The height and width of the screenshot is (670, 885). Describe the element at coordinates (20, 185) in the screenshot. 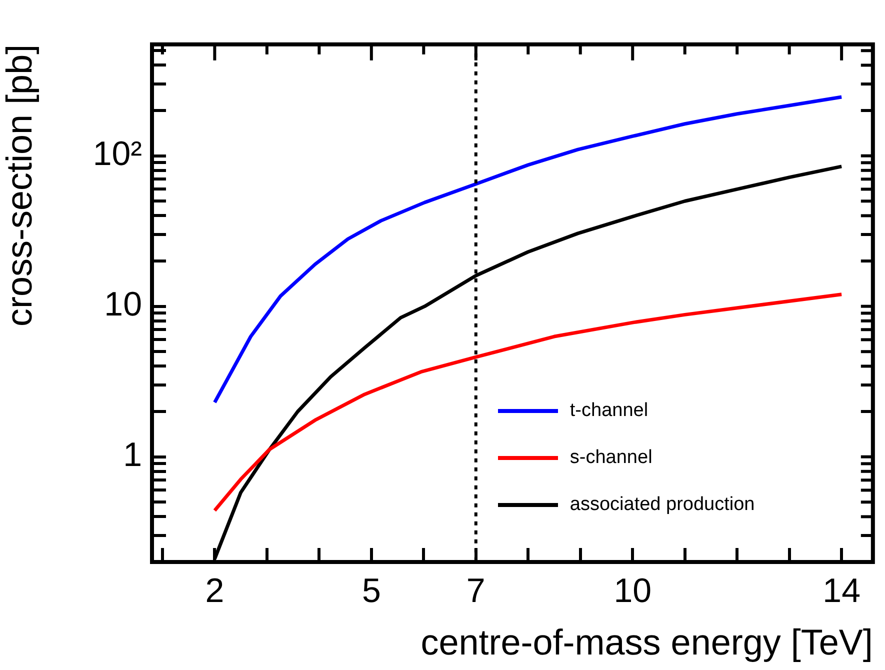

I see `y-axis-title: cross-section [pb]` at that location.